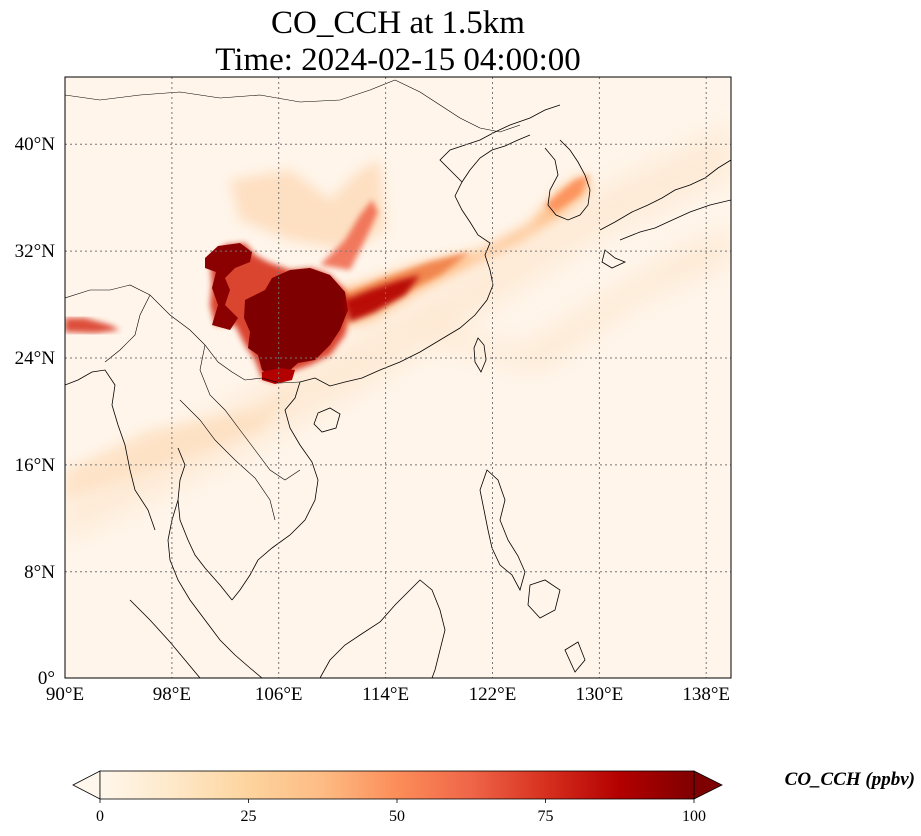  Describe the element at coordinates (493, 694) in the screenshot. I see `lon-tick-label: 122°E` at that location.